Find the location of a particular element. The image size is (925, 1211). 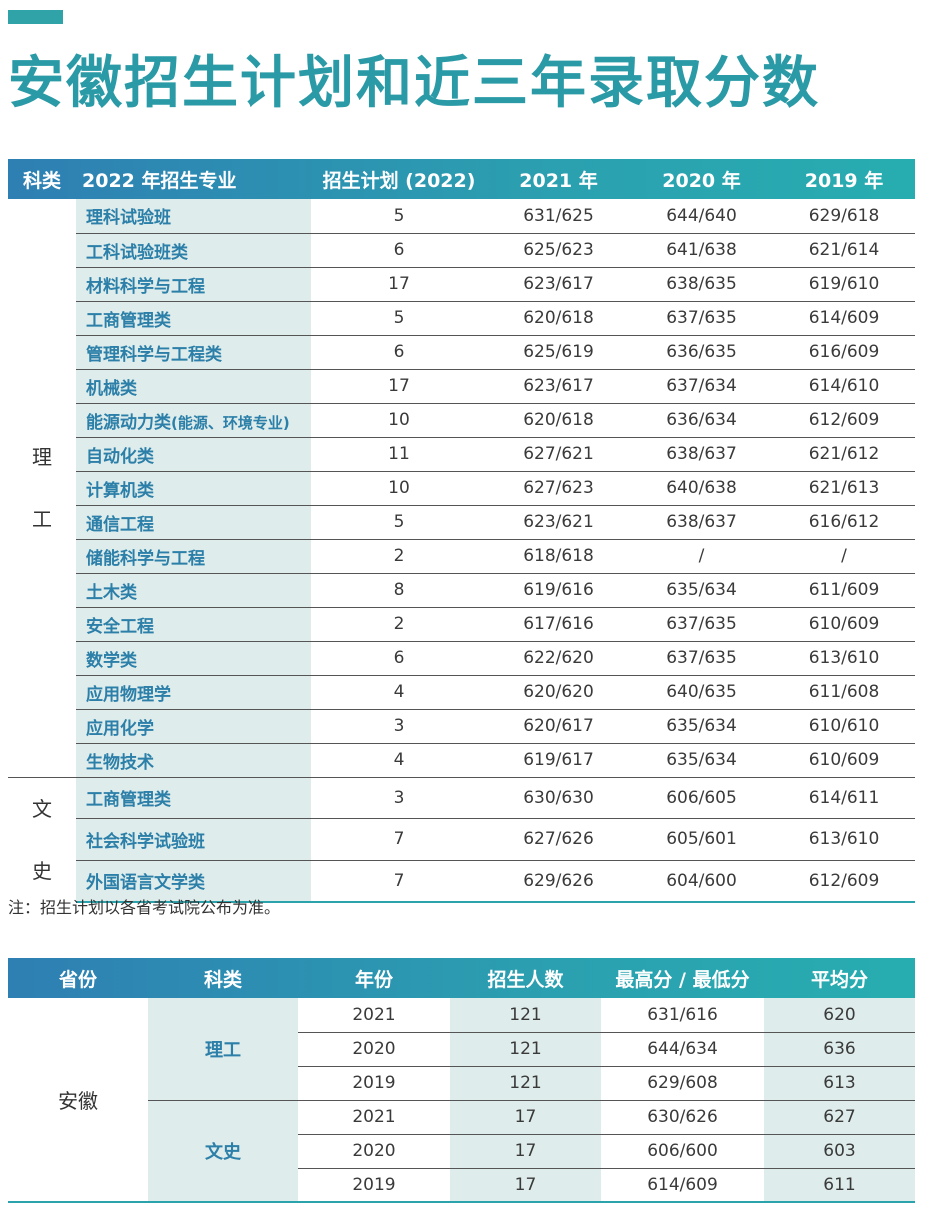

score-2020-cell: 605/601 is located at coordinates (701, 839).